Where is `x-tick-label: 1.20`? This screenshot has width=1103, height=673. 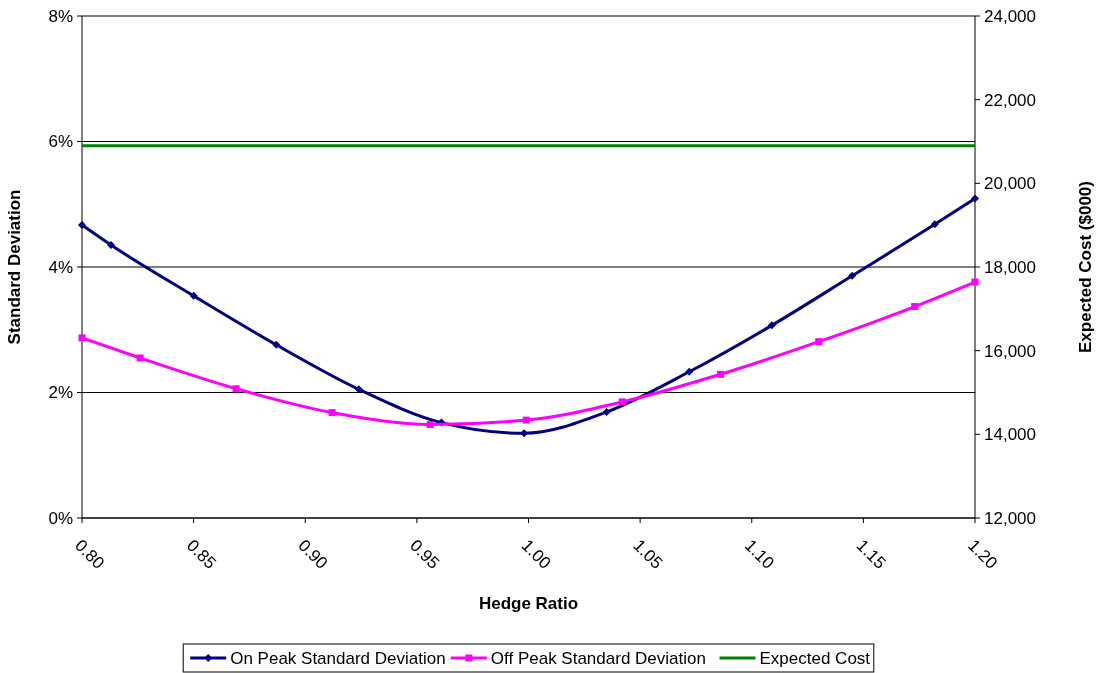
x-tick-label: 1.20 is located at coordinates (983, 554).